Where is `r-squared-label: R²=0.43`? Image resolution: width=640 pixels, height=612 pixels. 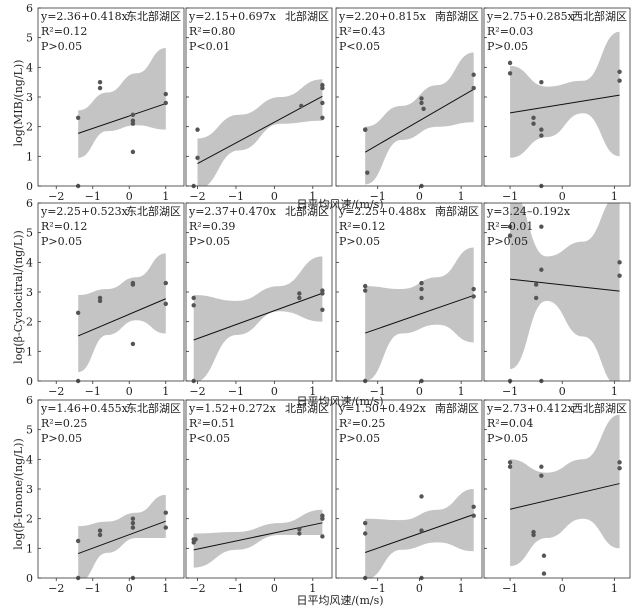 r-squared-label: R²=0.43 is located at coordinates (362, 31).